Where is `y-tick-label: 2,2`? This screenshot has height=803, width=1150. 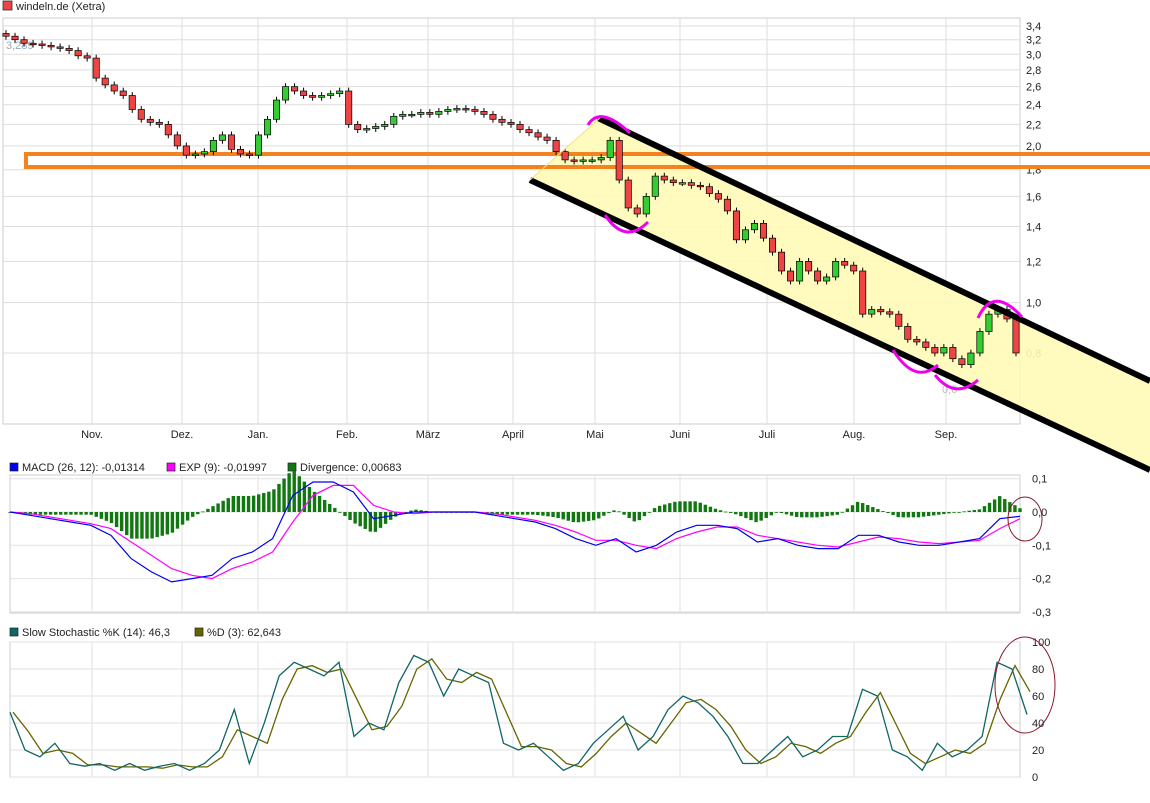 y-tick-label: 2,2 is located at coordinates (1033, 125).